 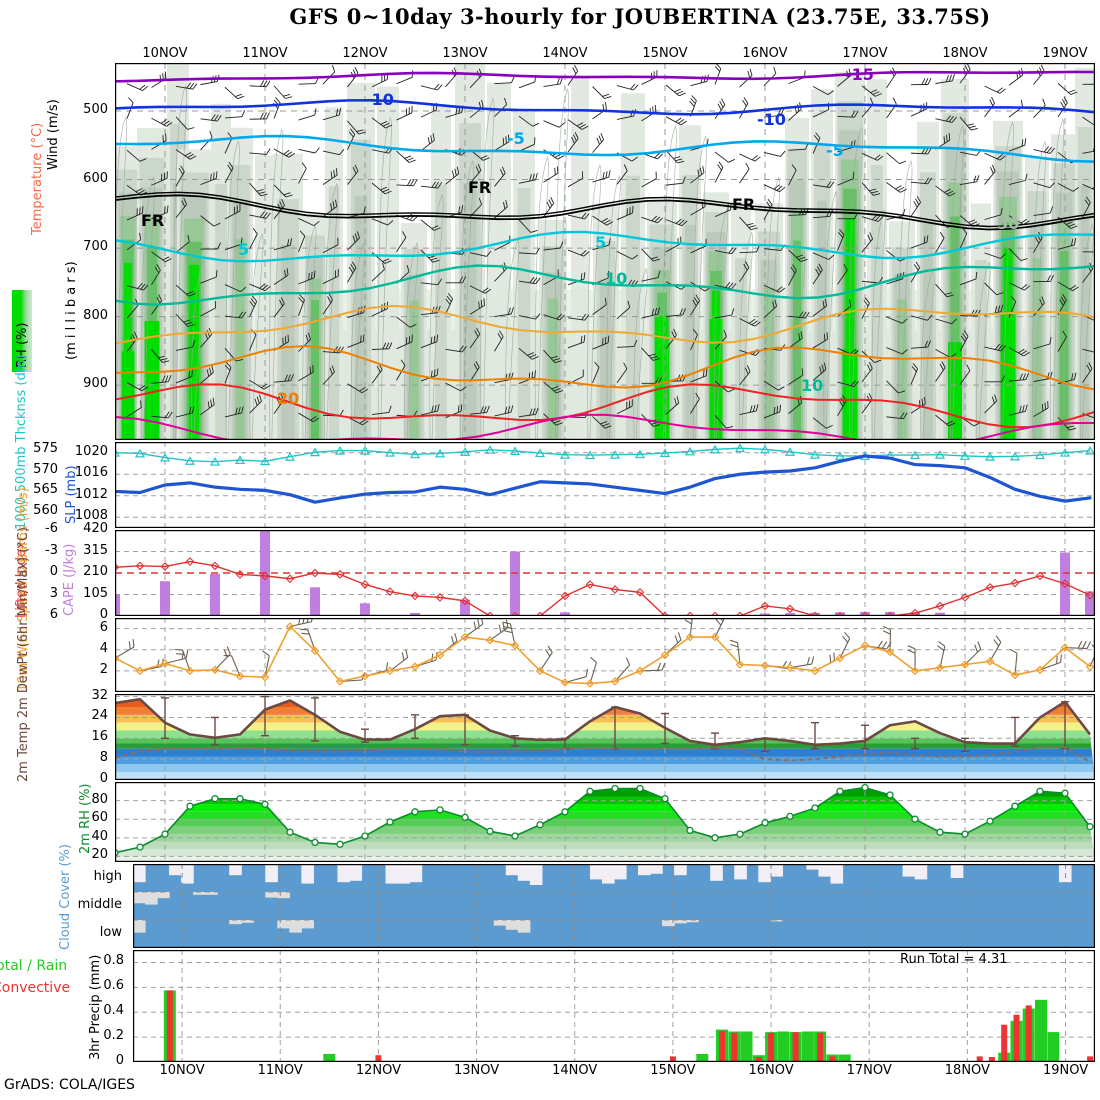 I want to click on rh-contour-line, so click(x=613, y=307).